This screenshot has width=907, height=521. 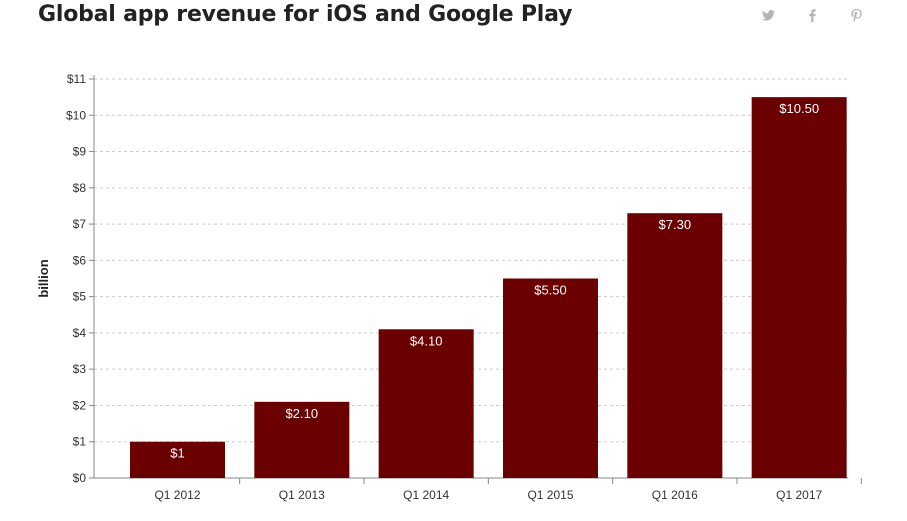 What do you see at coordinates (799, 495) in the screenshot?
I see `x-tick-label: Q1 2017` at bounding box center [799, 495].